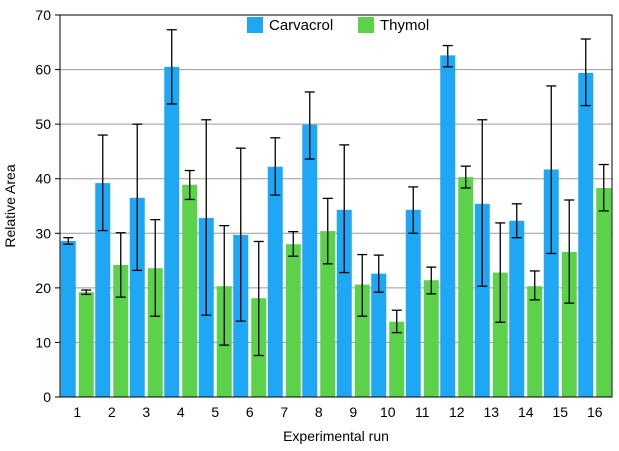  Describe the element at coordinates (43, 179) in the screenshot. I see `y-tick-label: 40` at that location.